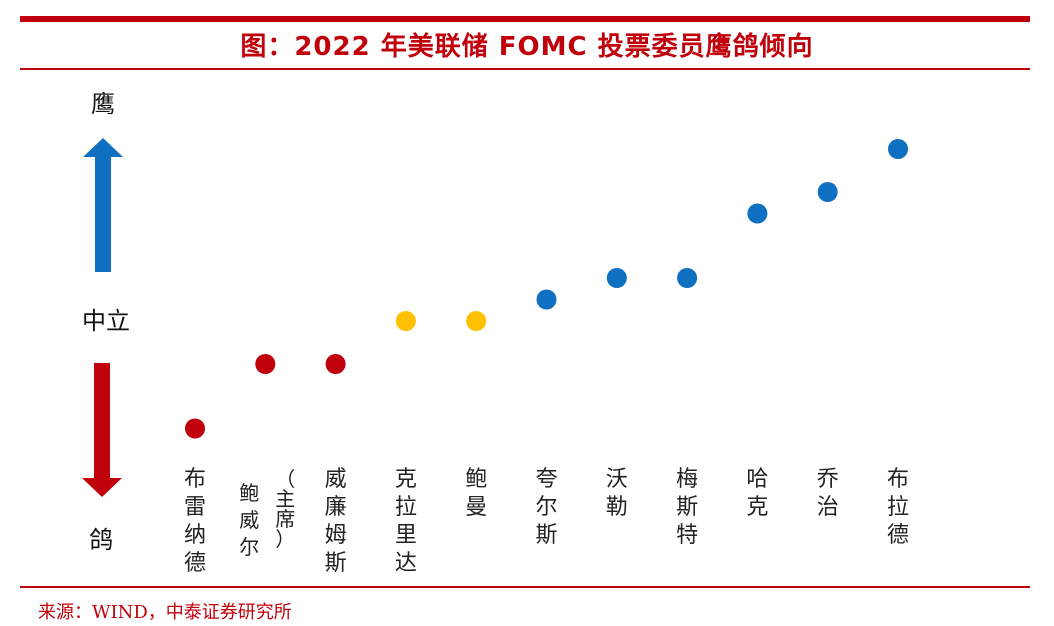  I want to click on member-name-label: 鲍威尔（主席）, so click(267, 513).